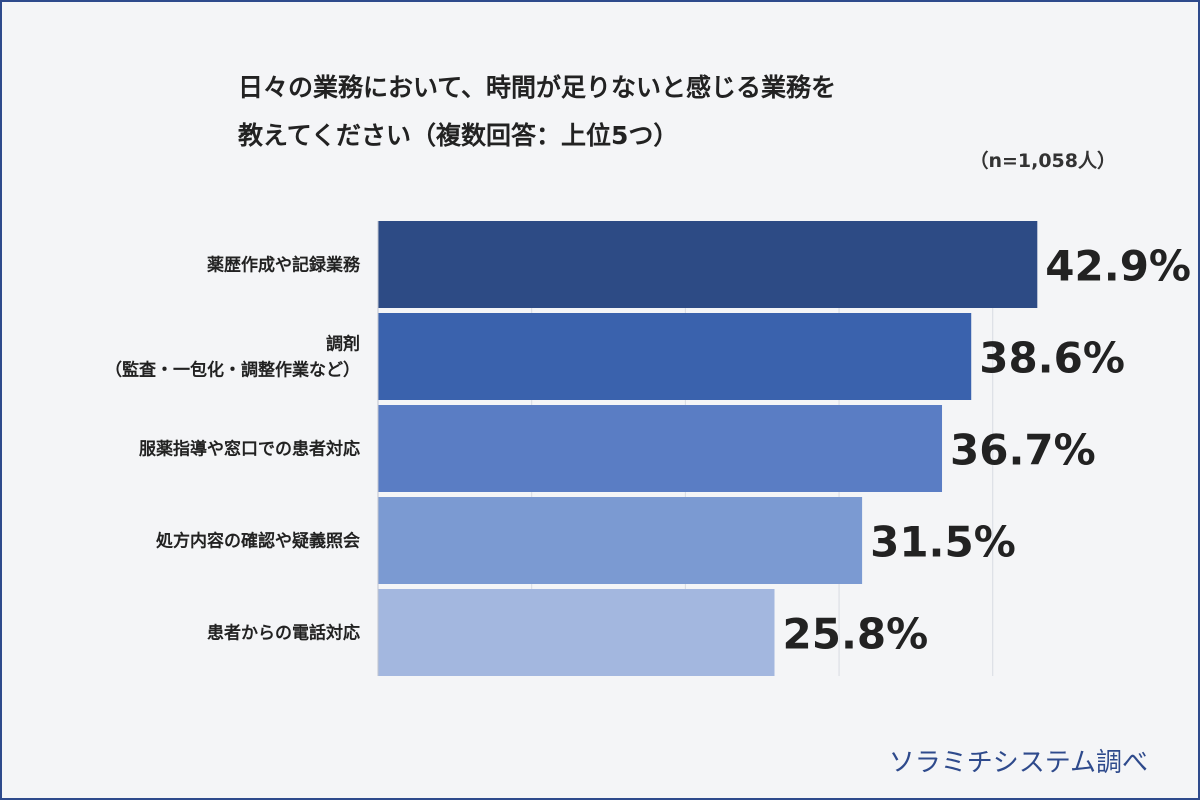 This screenshot has width=1200, height=800. I want to click on category-label: 服薬指導や窓口での患者対応, so click(249, 449).